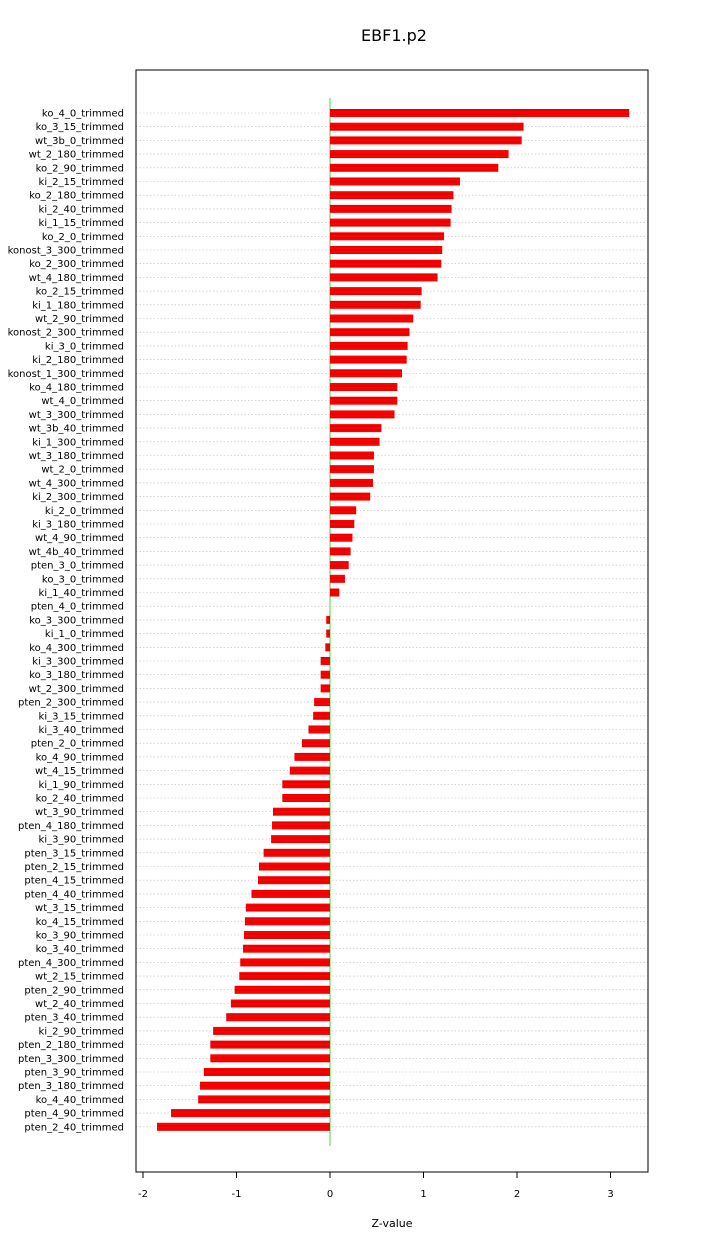 The width and height of the screenshot is (720, 1245). Describe the element at coordinates (77, 566) in the screenshot. I see `category-label: pten_3_0_trimmed` at that location.